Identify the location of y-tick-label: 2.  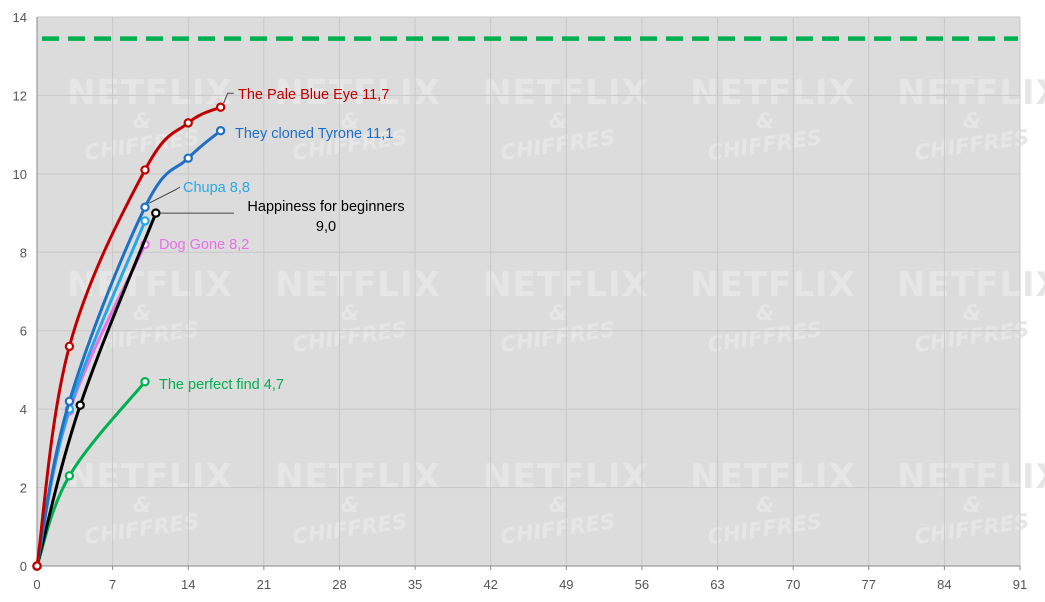
(23, 488).